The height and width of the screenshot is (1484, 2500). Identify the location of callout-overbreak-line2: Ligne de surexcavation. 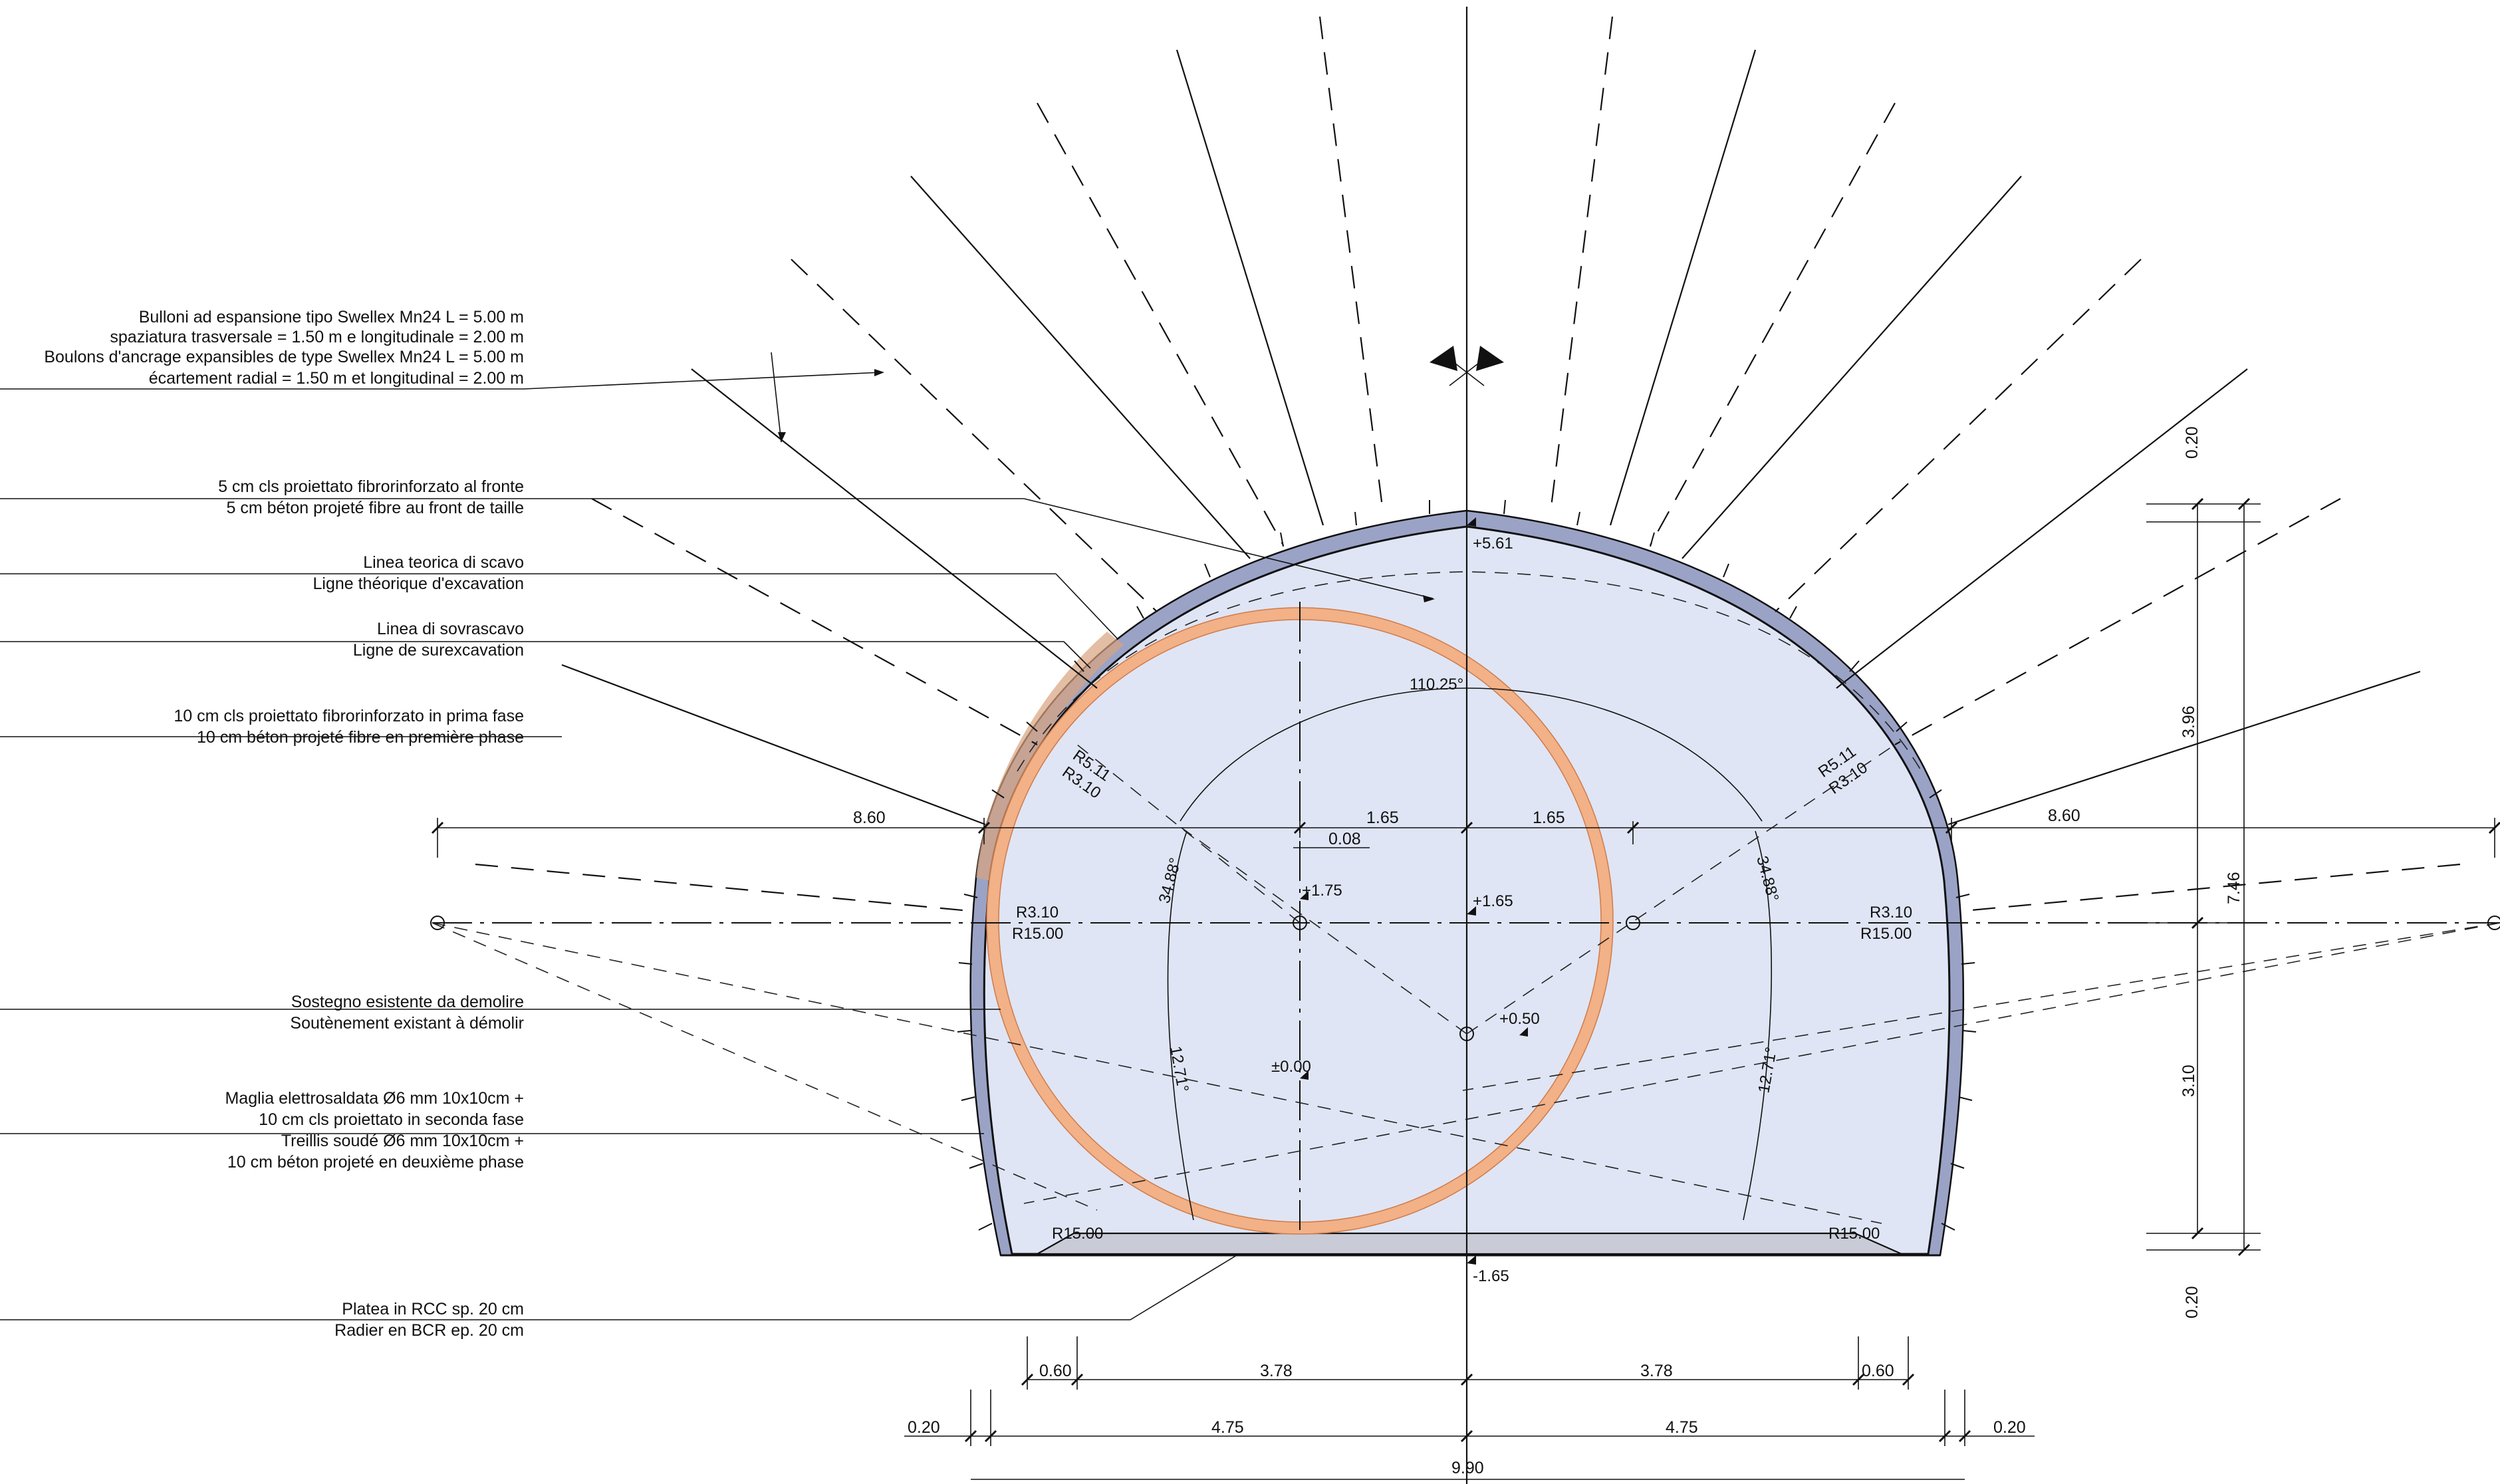
(438, 650).